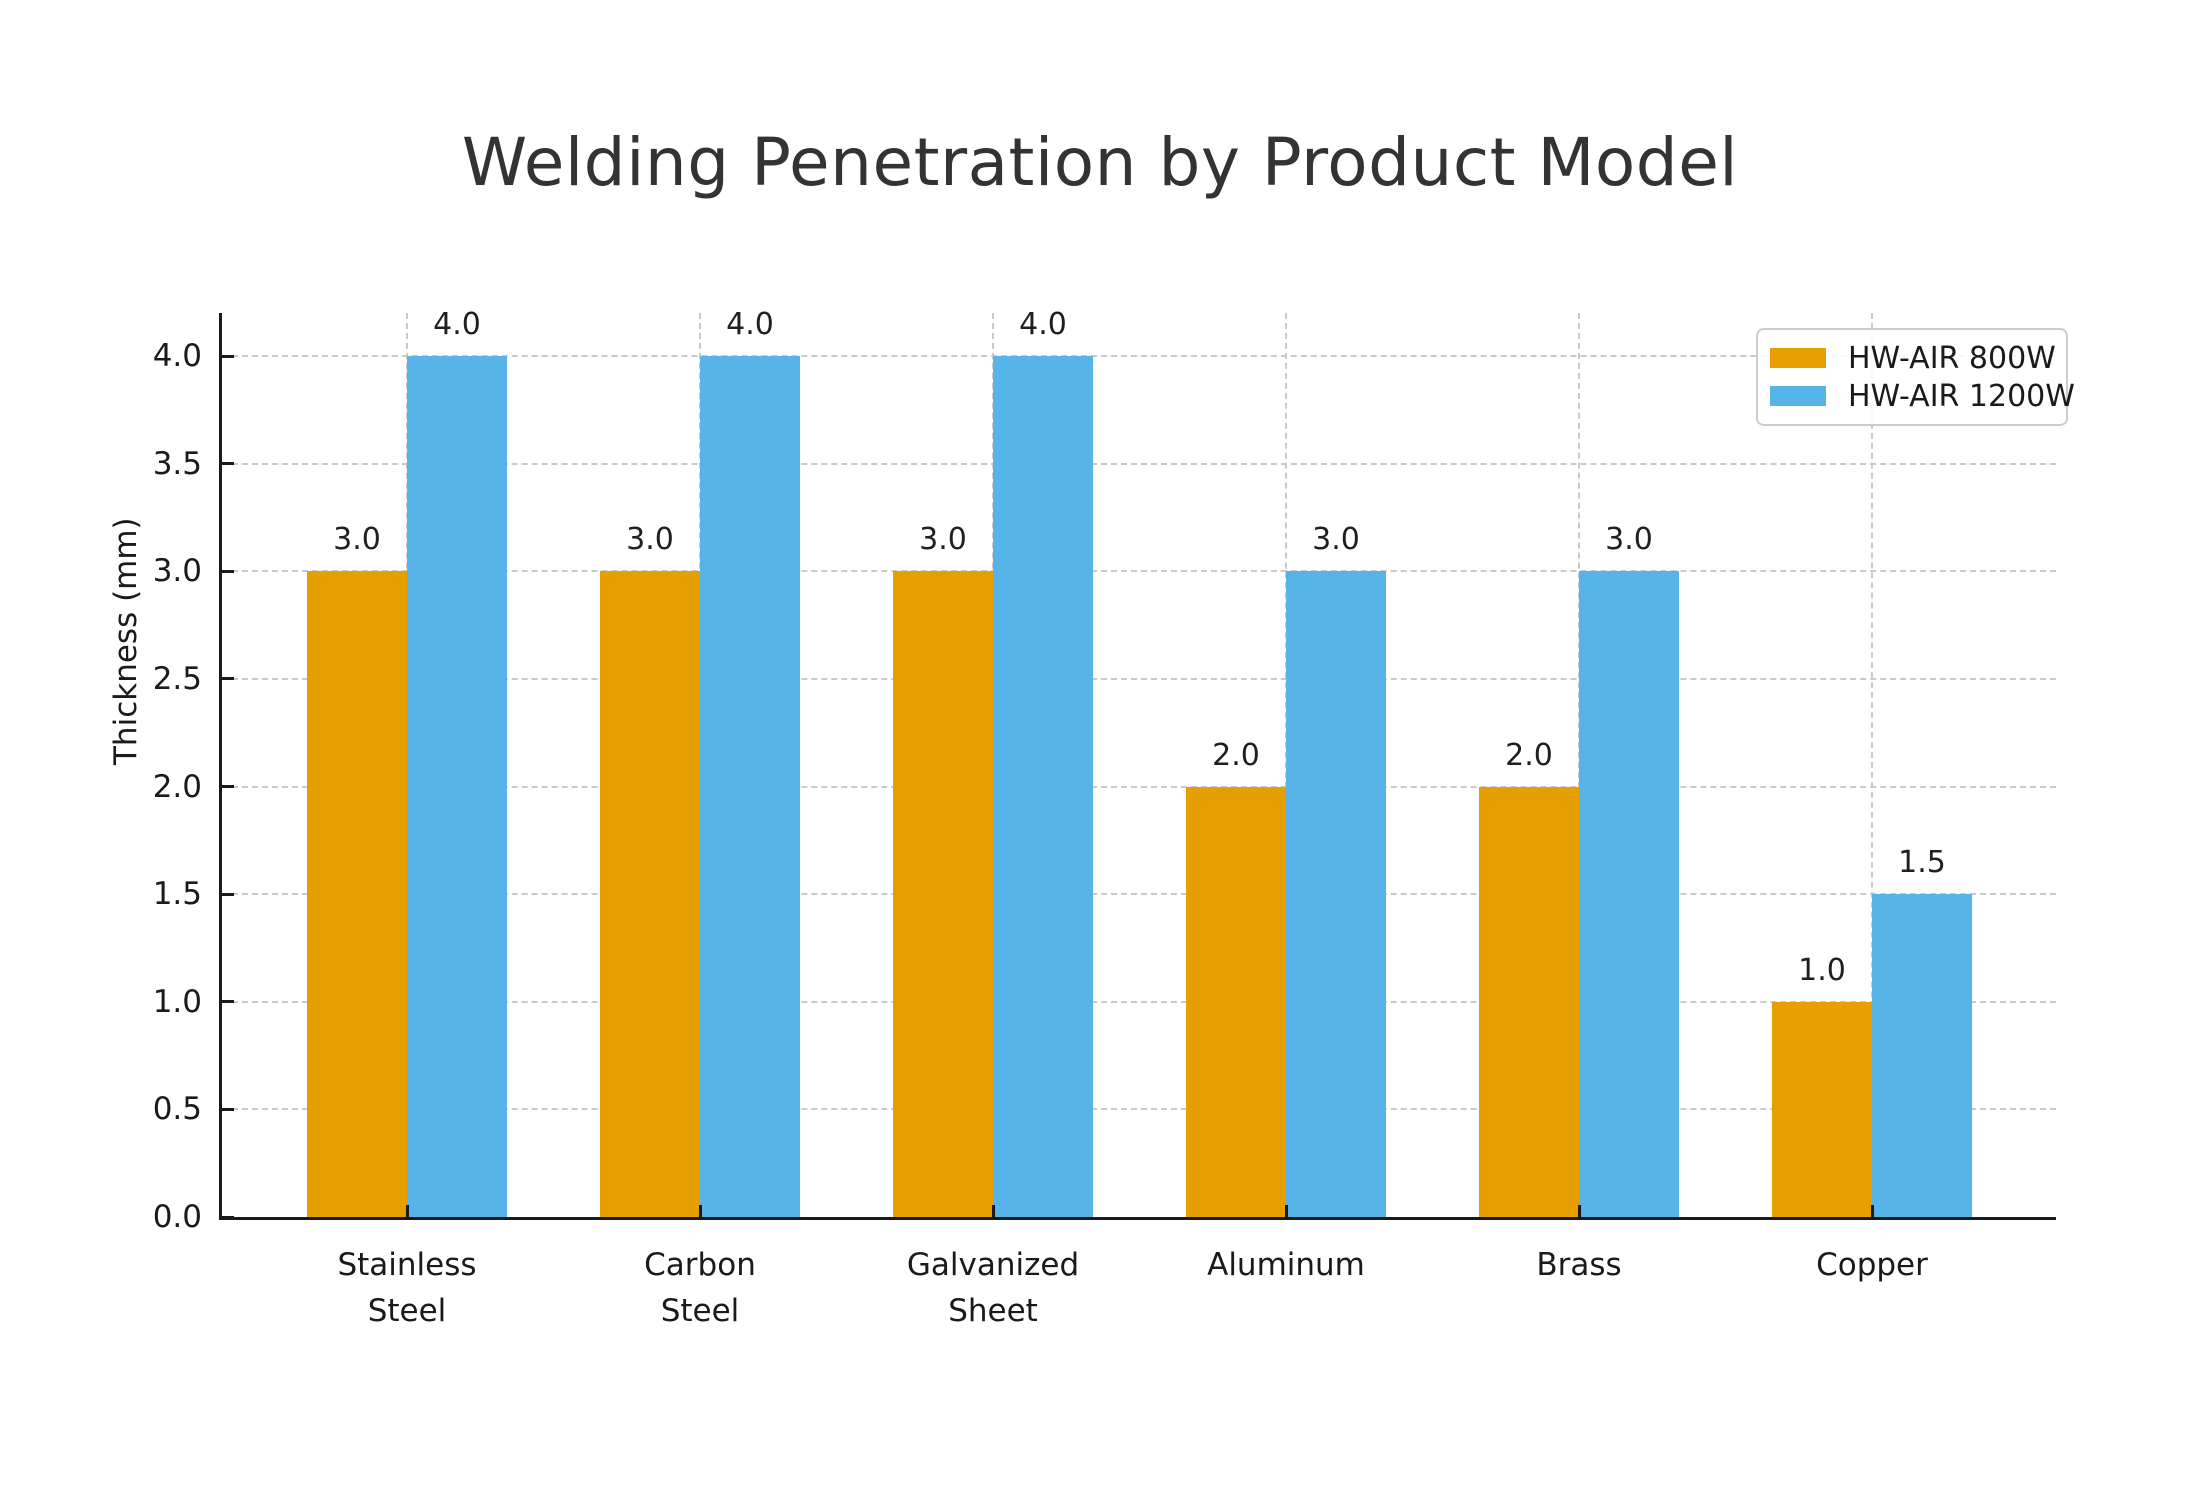 This screenshot has height=1500, width=2200. Describe the element at coordinates (177, 678) in the screenshot. I see `y-tick-label: 2.5` at that location.